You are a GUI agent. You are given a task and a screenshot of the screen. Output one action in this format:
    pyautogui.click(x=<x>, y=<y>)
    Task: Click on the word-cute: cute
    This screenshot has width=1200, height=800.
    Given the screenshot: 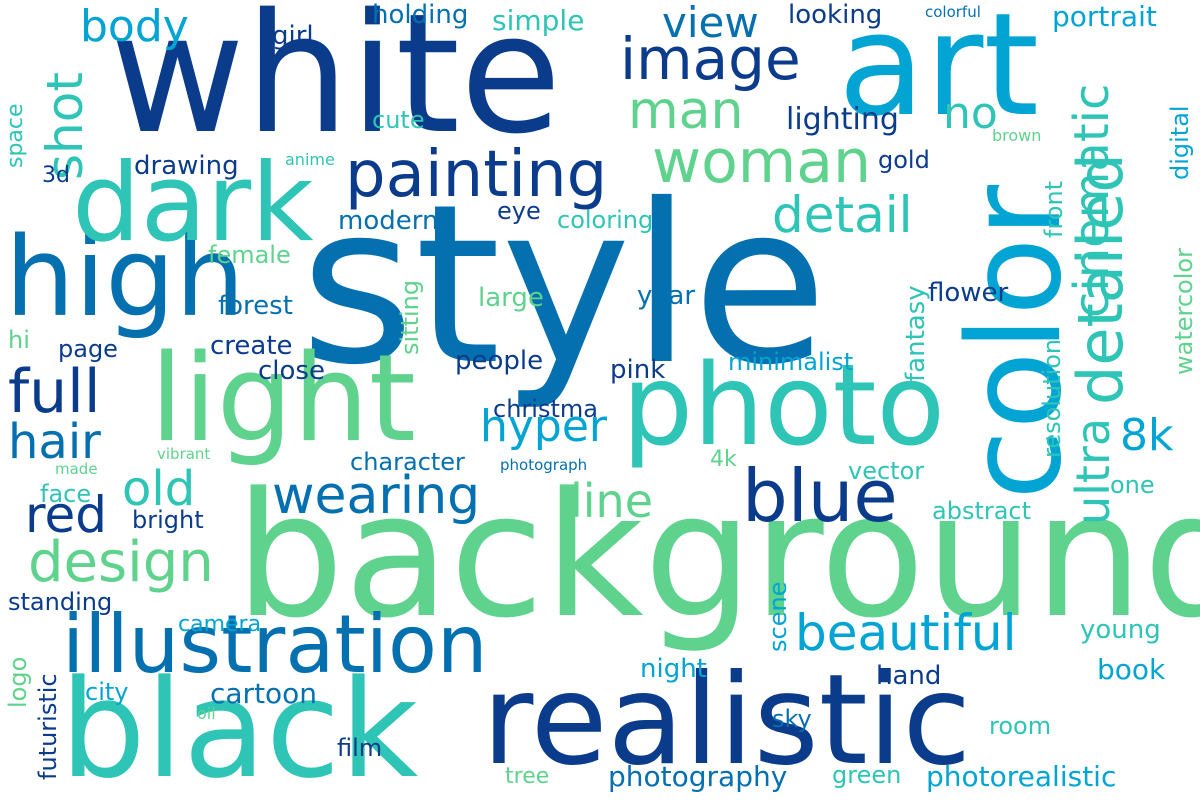 What is the action you would take?
    pyautogui.click(x=398, y=120)
    